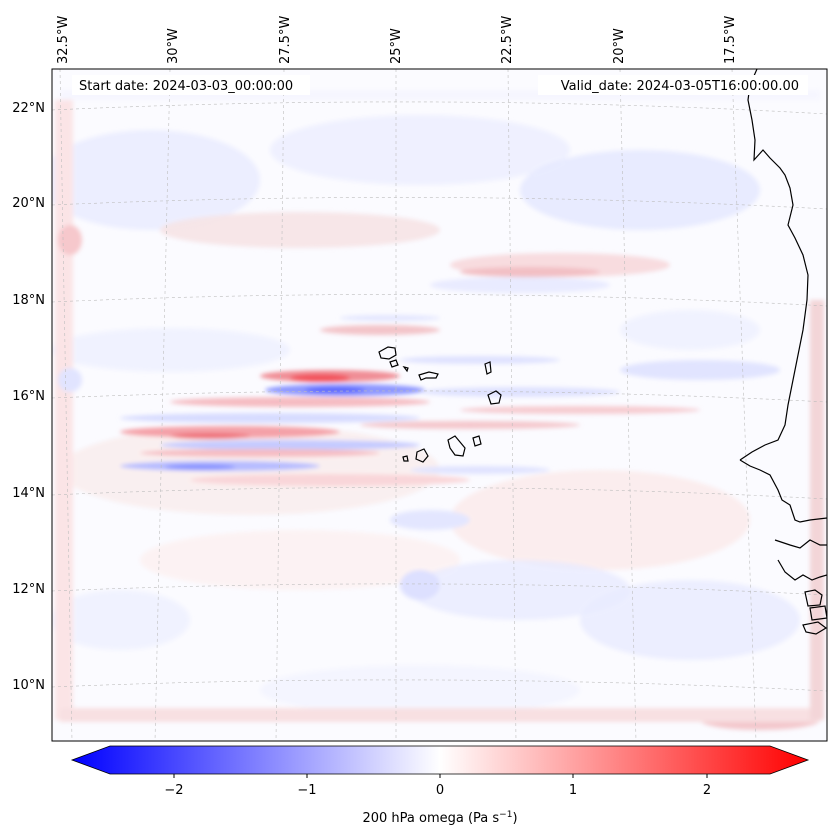 This screenshot has width=837, height=839. Describe the element at coordinates (440, 790) in the screenshot. I see `colorbar-tick-0: 0` at that location.